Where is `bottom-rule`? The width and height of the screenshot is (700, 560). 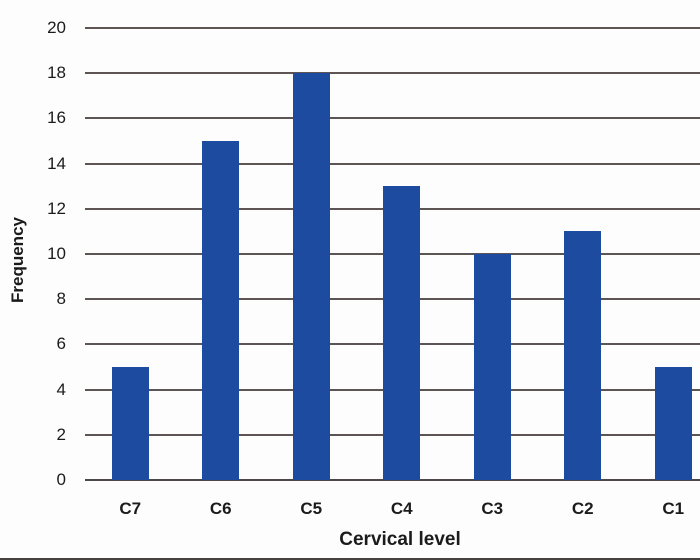 bottom-rule is located at coordinates (350, 559).